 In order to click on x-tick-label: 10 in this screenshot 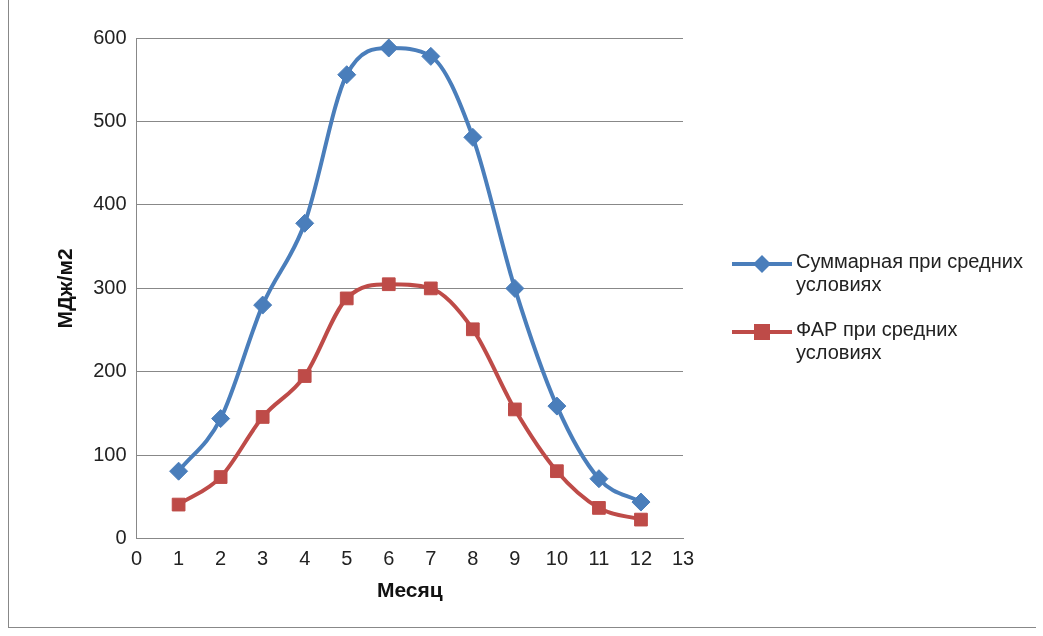, I will do `click(557, 558)`.